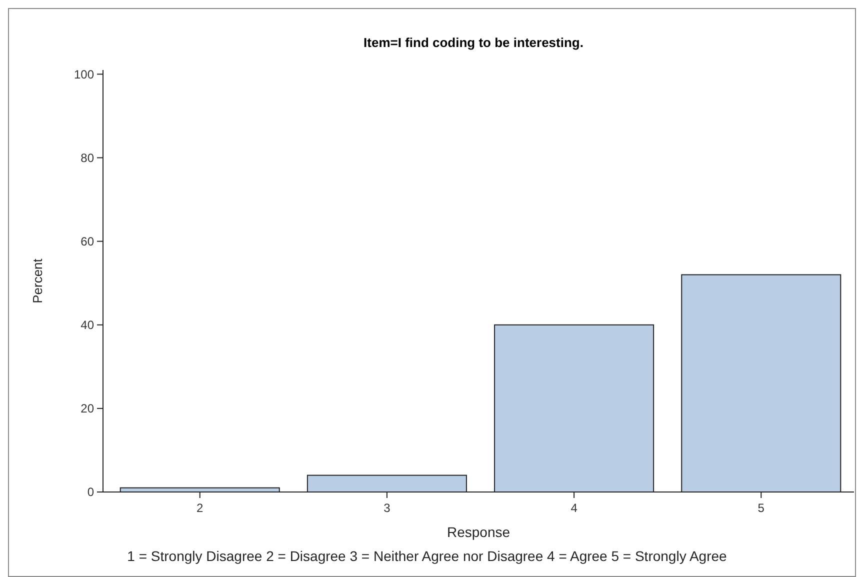 This screenshot has height=577, width=864. Describe the element at coordinates (474, 42) in the screenshot. I see `chart-title: Item=I find coding to be interesting.` at that location.